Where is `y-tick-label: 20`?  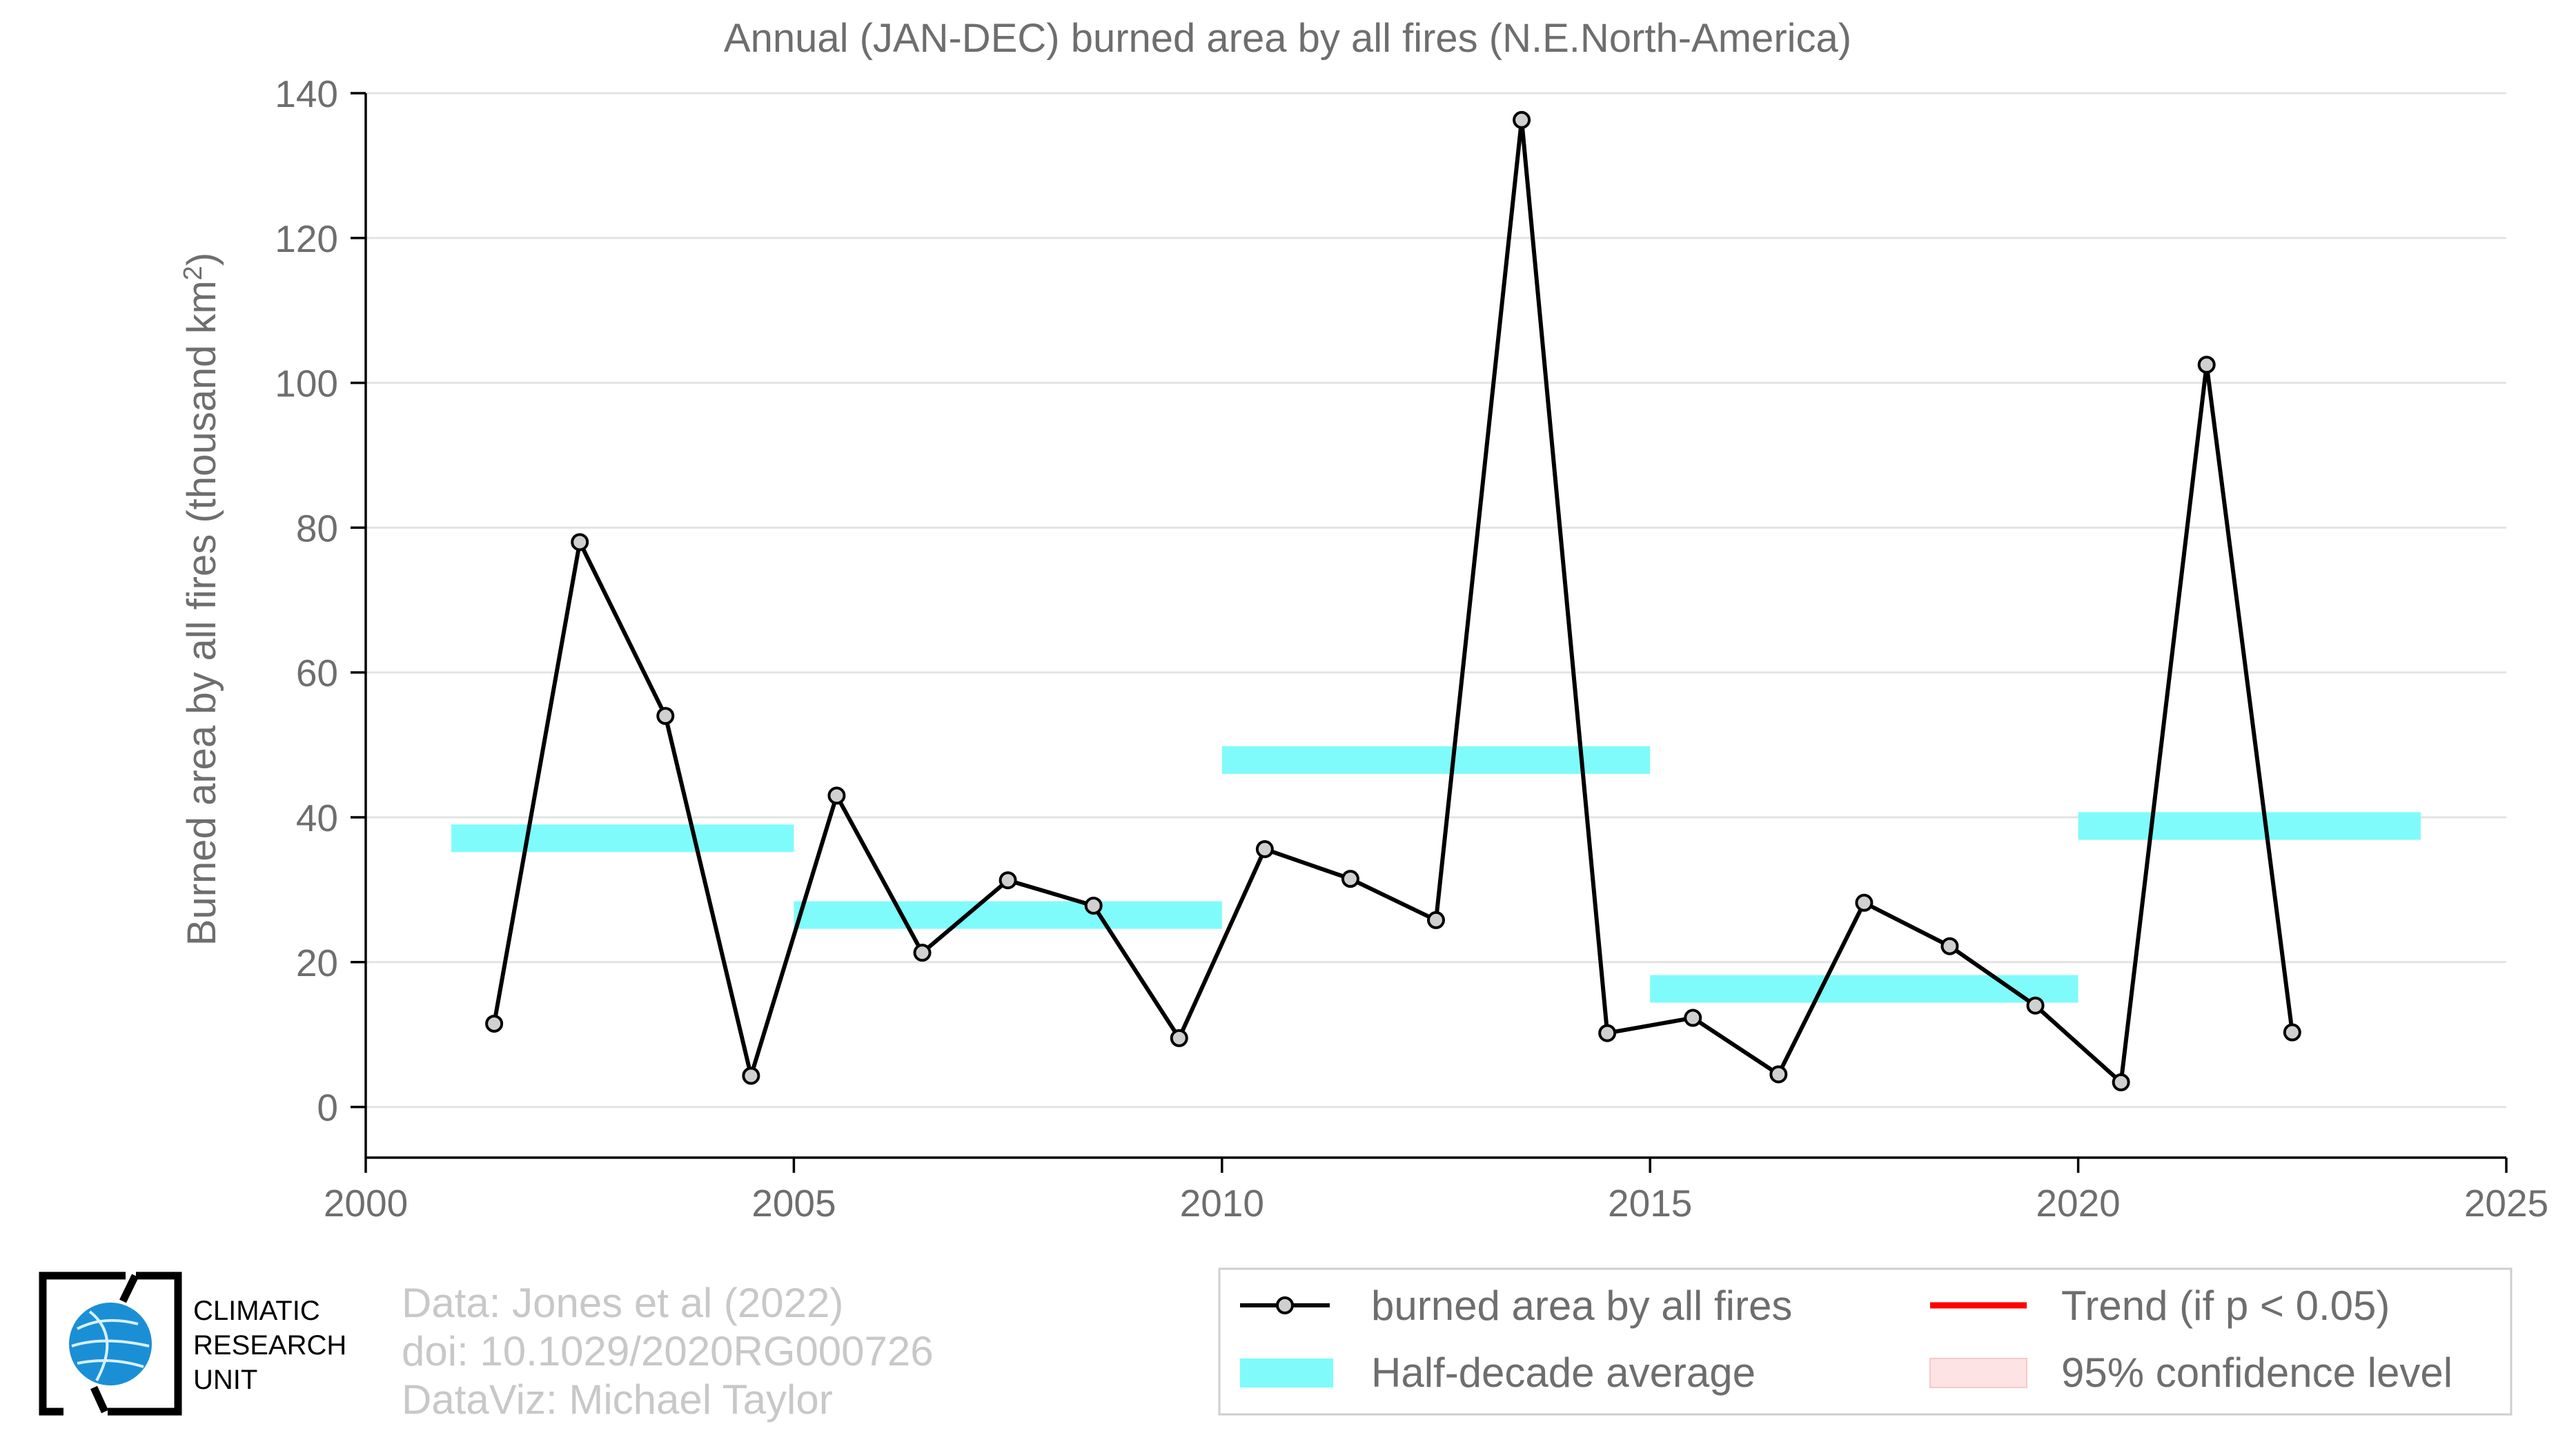
y-tick-label: 20 is located at coordinates (317, 963).